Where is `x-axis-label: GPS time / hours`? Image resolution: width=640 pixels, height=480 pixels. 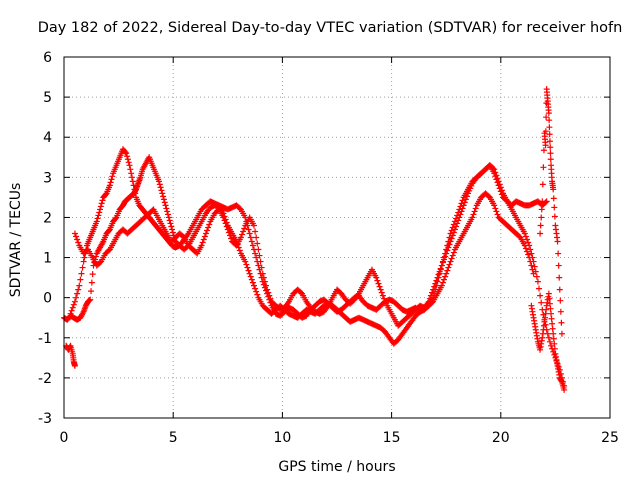 x-axis-label: GPS time / hours is located at coordinates (336, 467).